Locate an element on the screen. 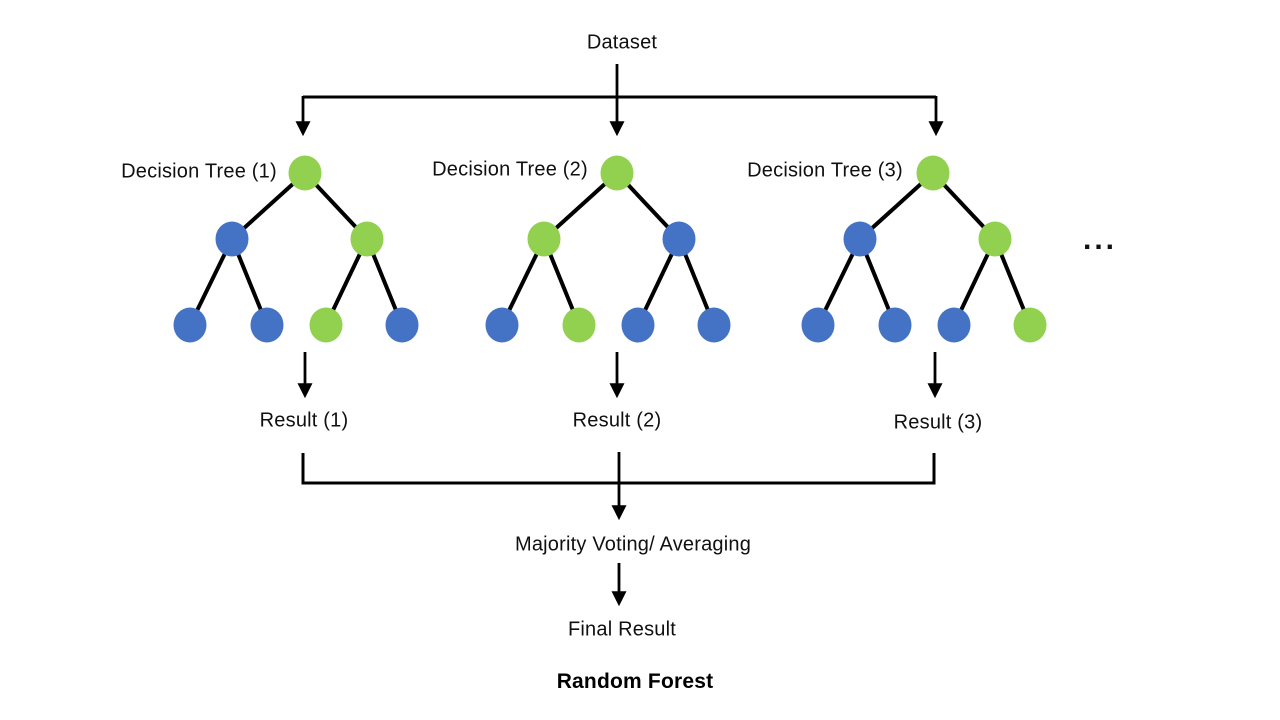 The width and height of the screenshot is (1280, 720). result-label-3: Result (3) is located at coordinates (938, 422).